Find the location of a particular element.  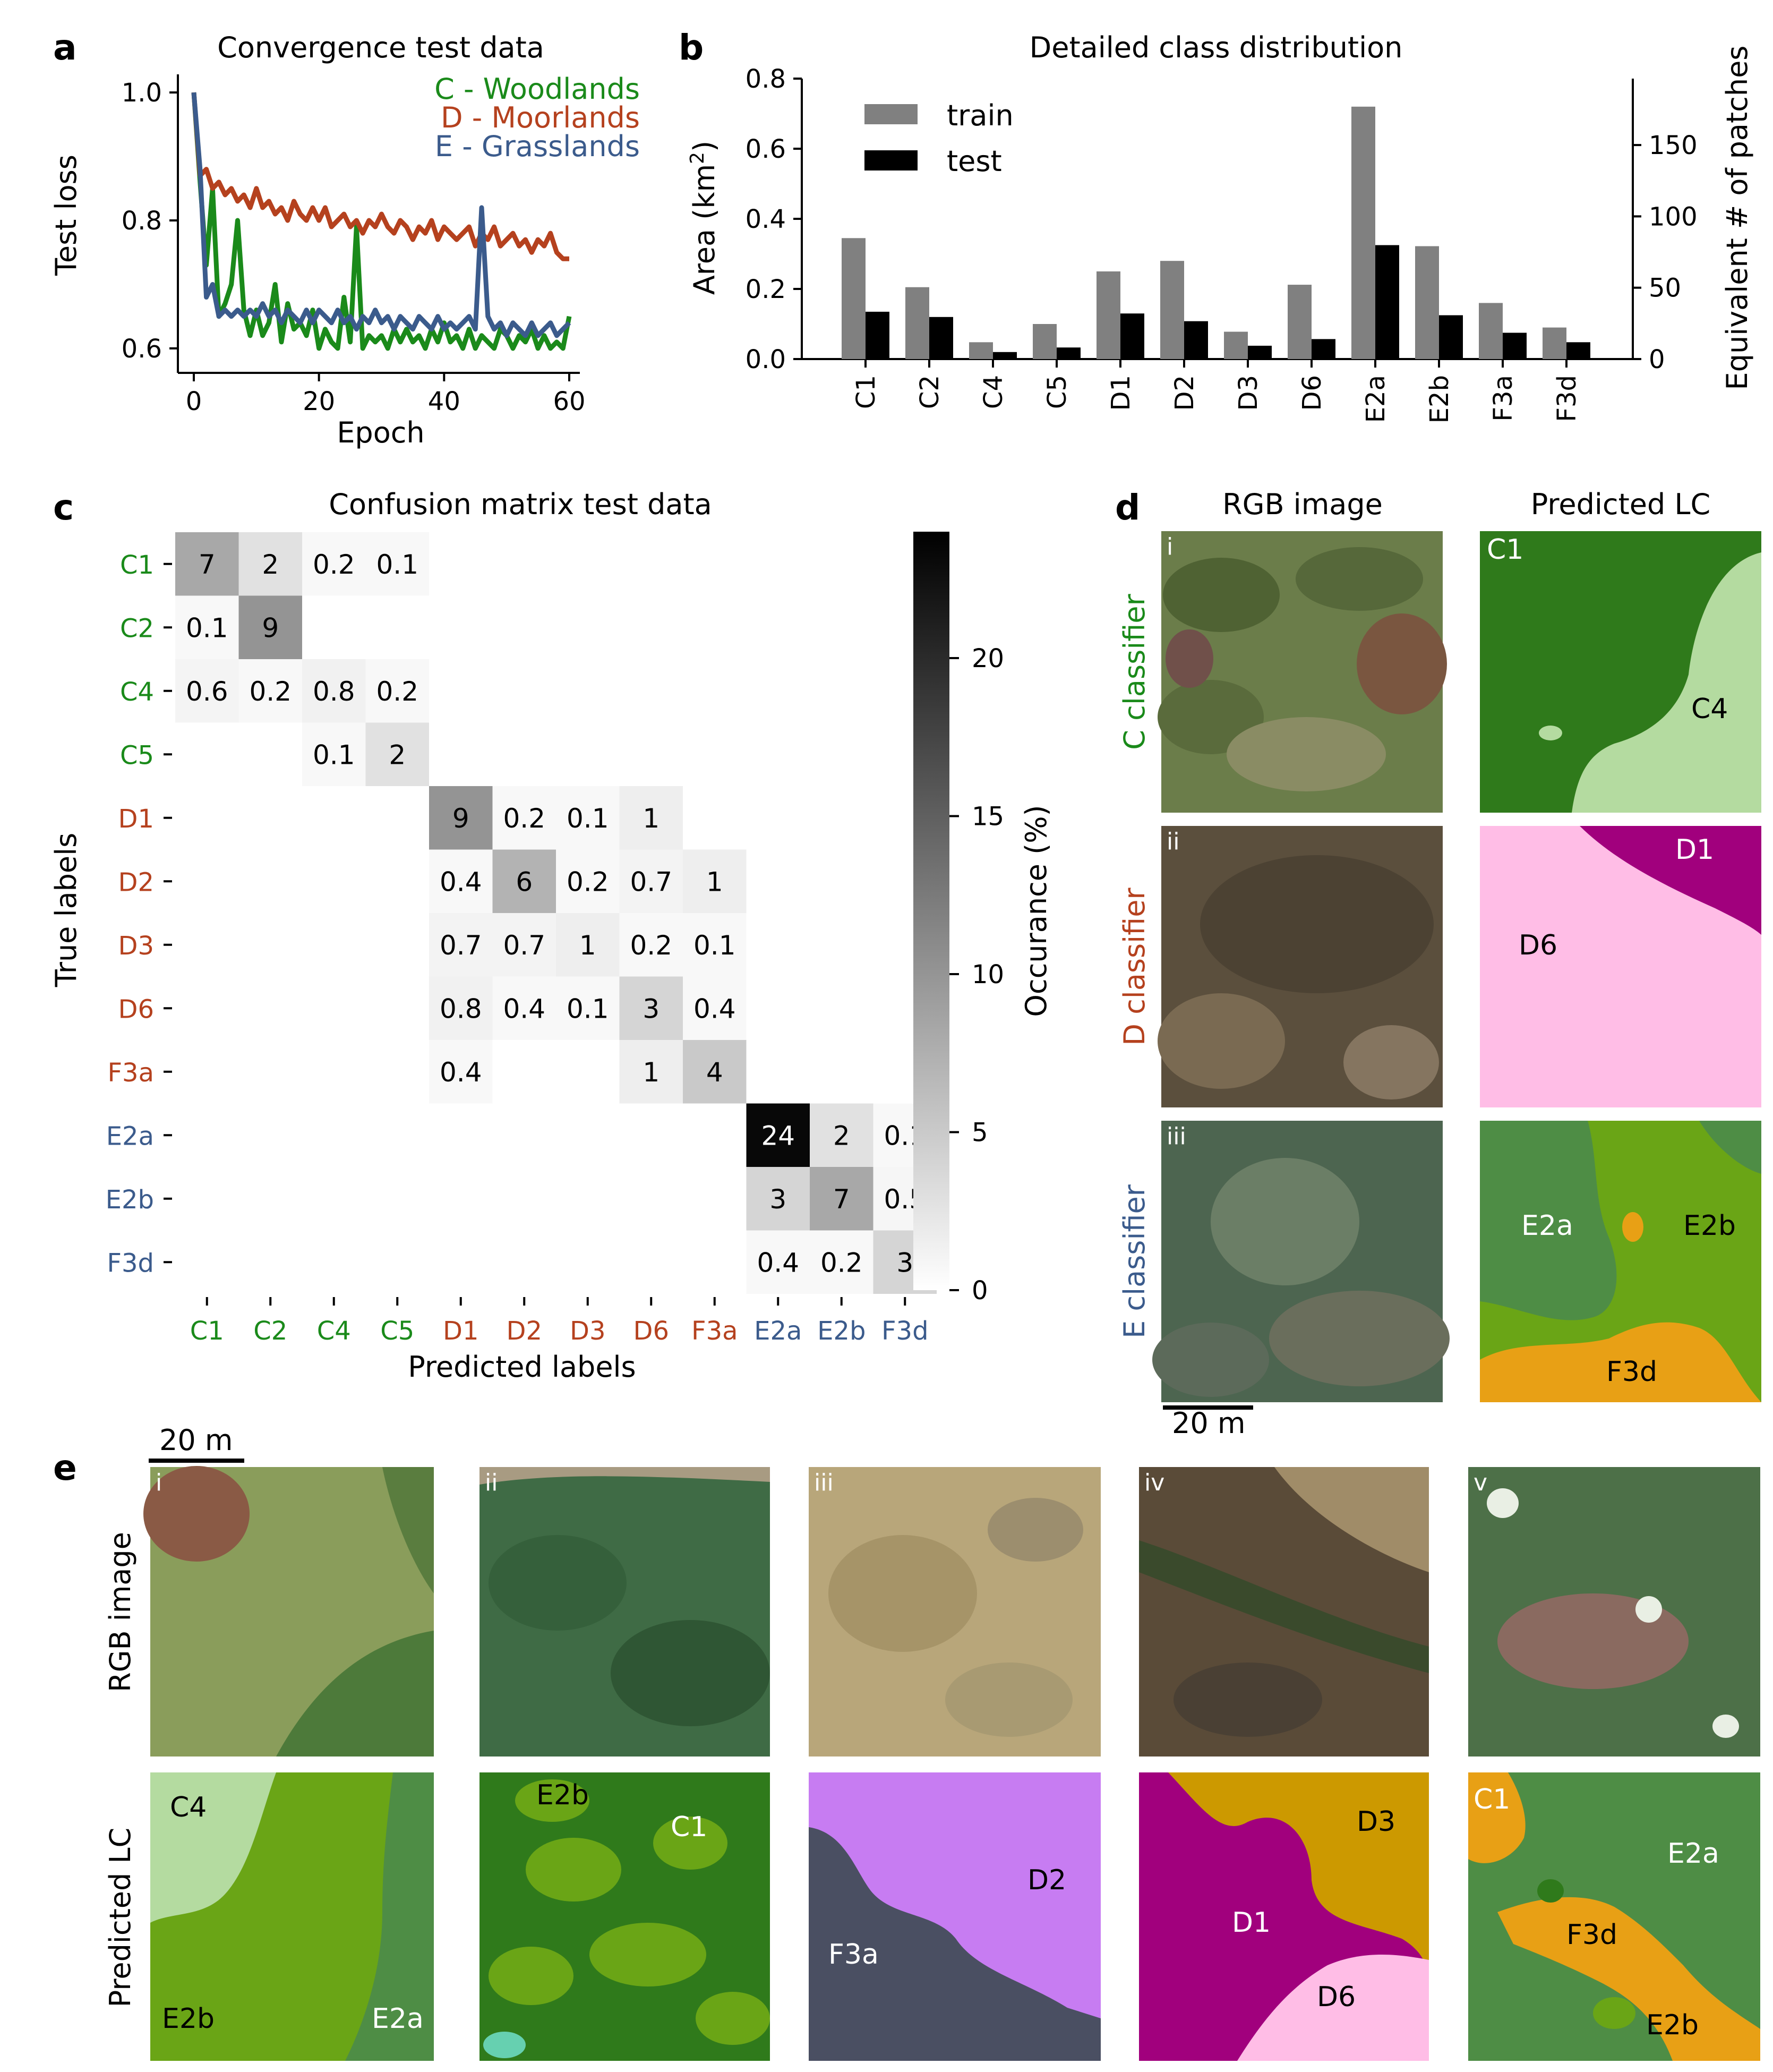

panel-c-letter: c is located at coordinates (64, 508).